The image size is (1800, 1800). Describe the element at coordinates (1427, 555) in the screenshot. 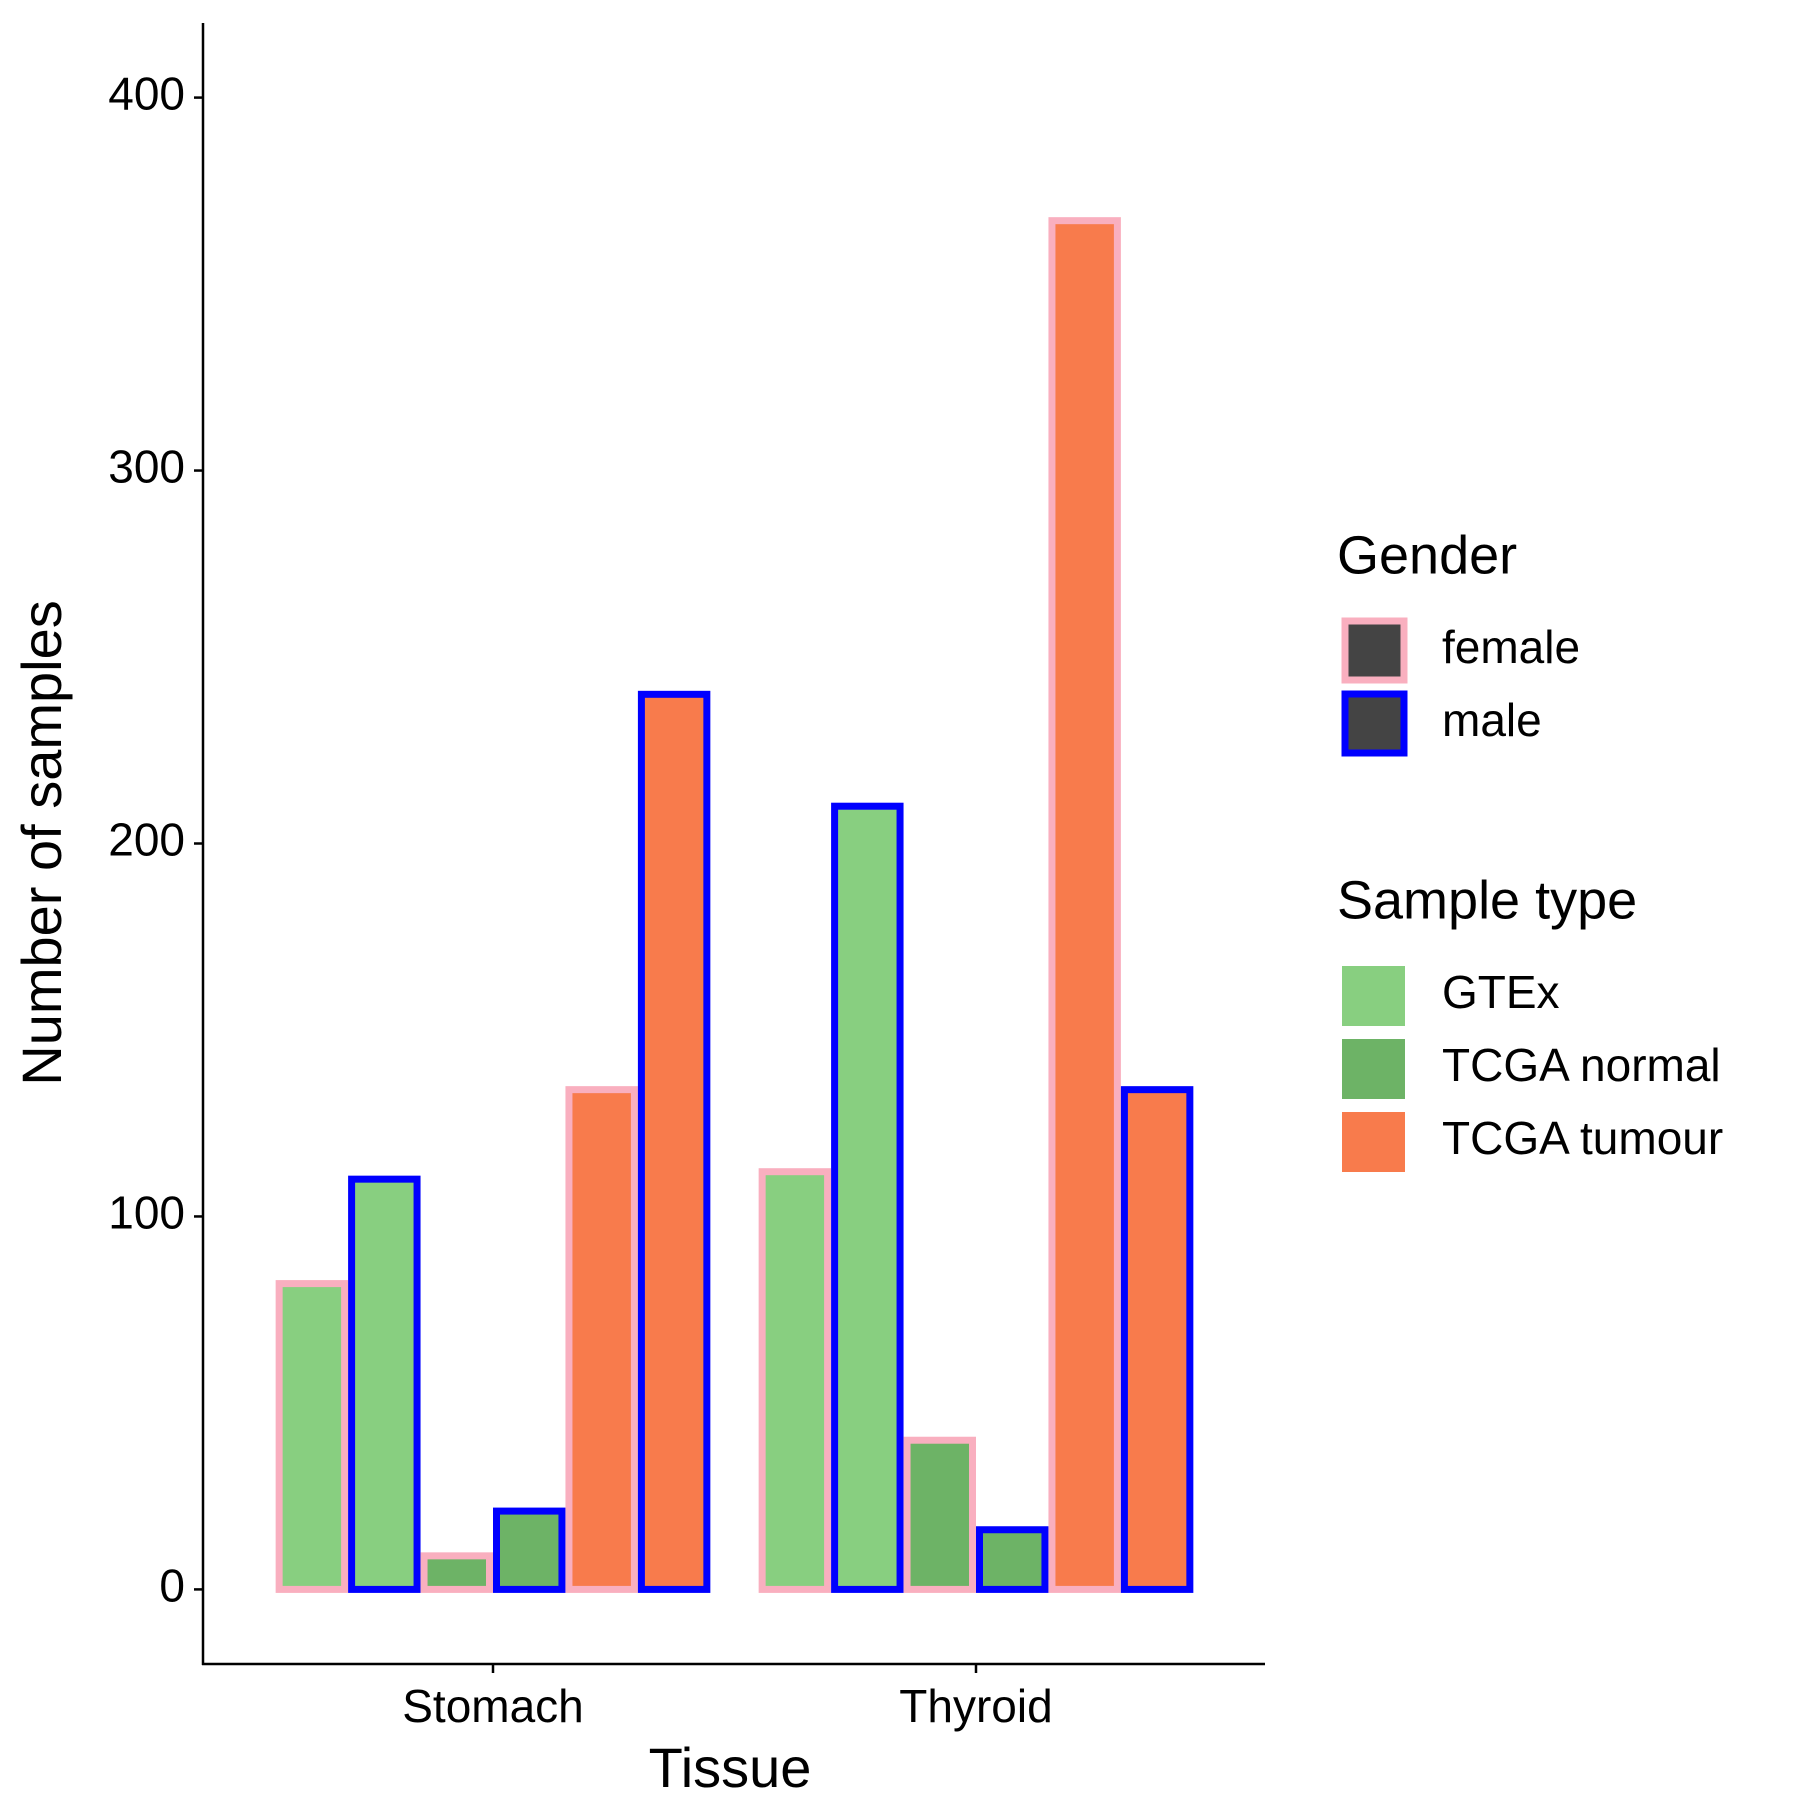

I see `legend-title: Gender` at that location.